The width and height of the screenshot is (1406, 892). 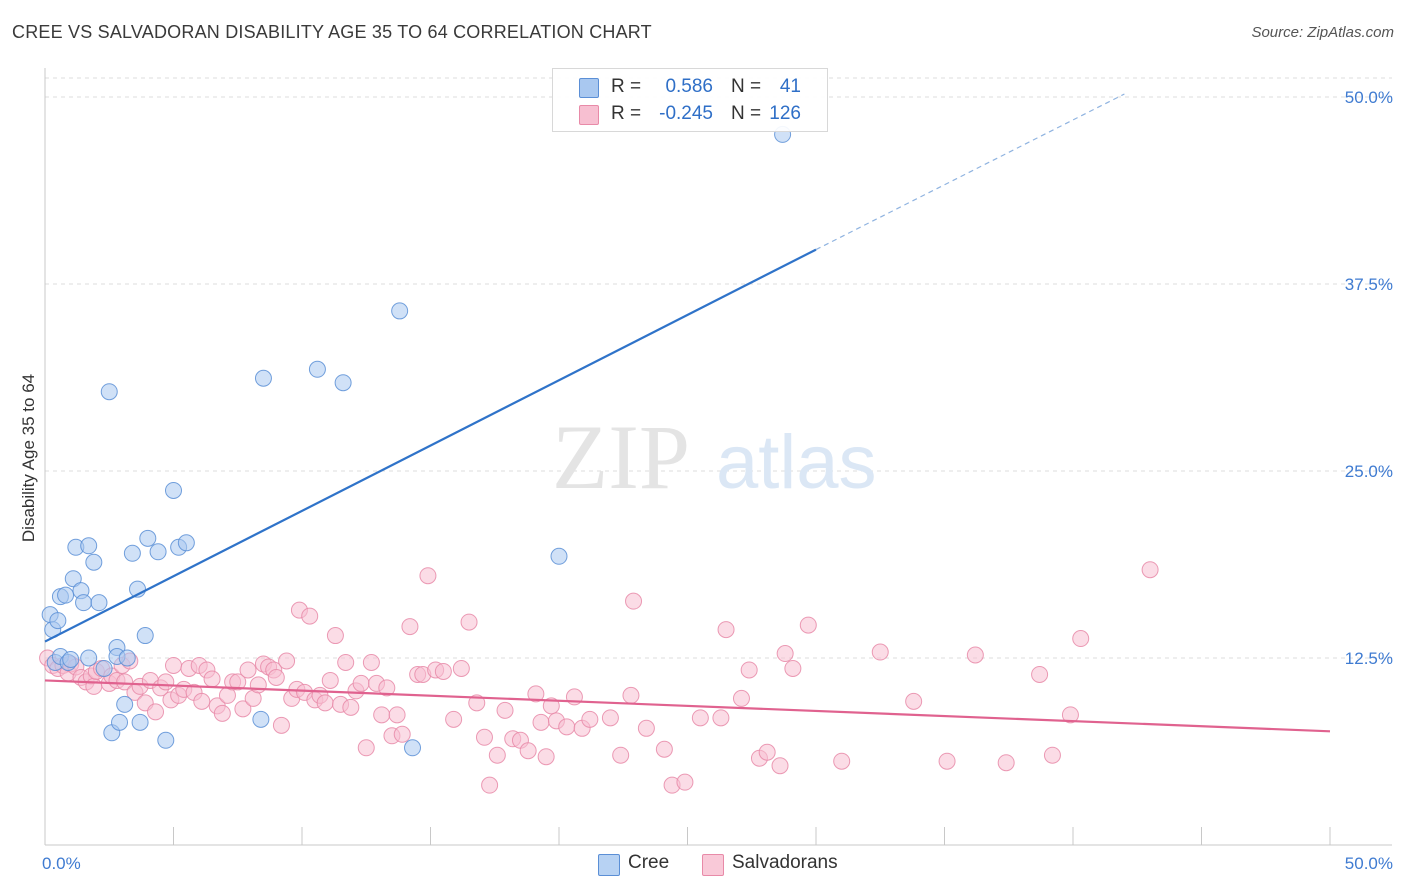 I want to click on legend-r-value: 0.586, so click(x=689, y=86).